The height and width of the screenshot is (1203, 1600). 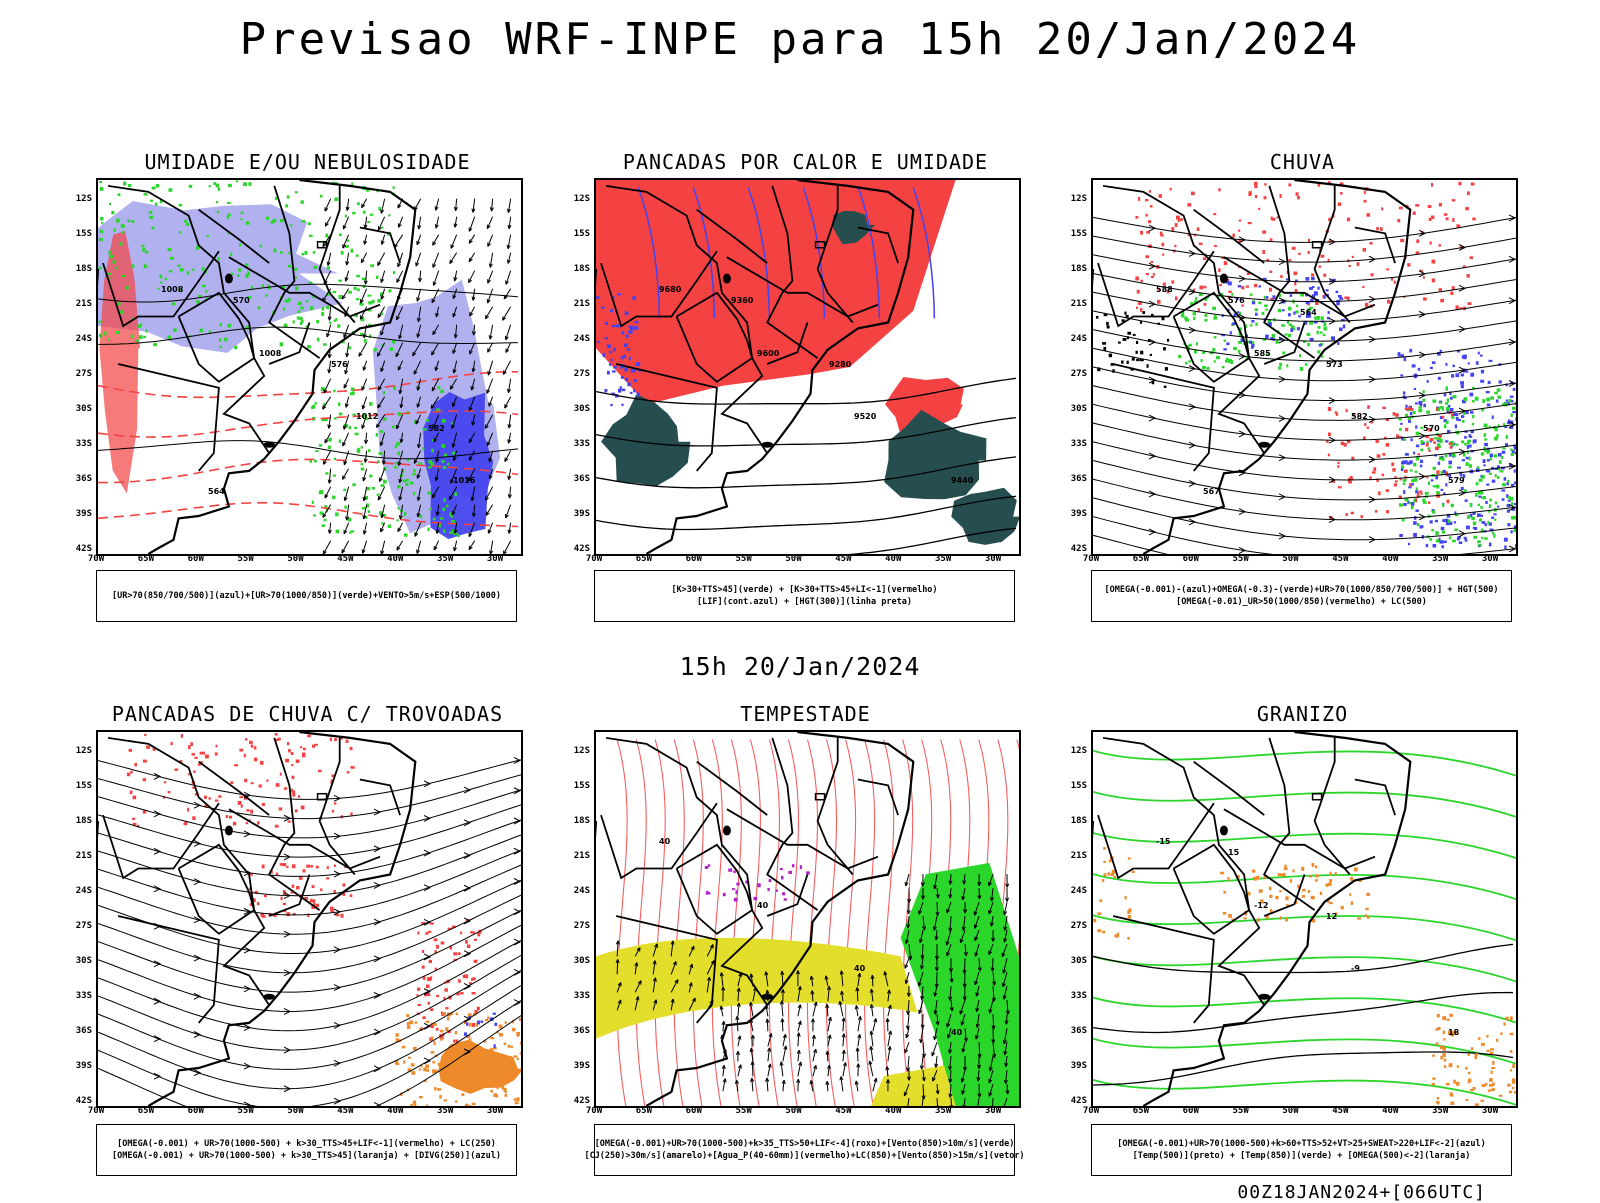 What do you see at coordinates (307, 162) in the screenshot?
I see `panel-title-umidade: UMIDADE E/OU NEBULOSIDADE` at bounding box center [307, 162].